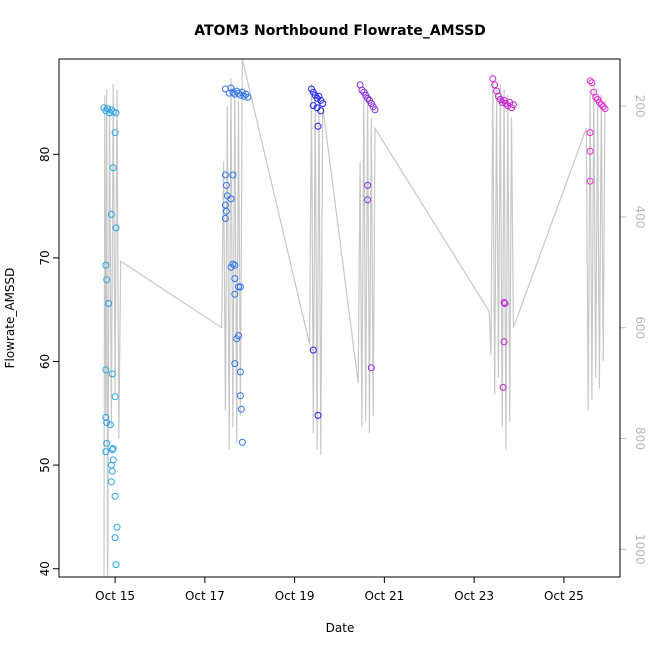  What do you see at coordinates (640, 216) in the screenshot?
I see `secondary-tick-label: 400` at bounding box center [640, 216].